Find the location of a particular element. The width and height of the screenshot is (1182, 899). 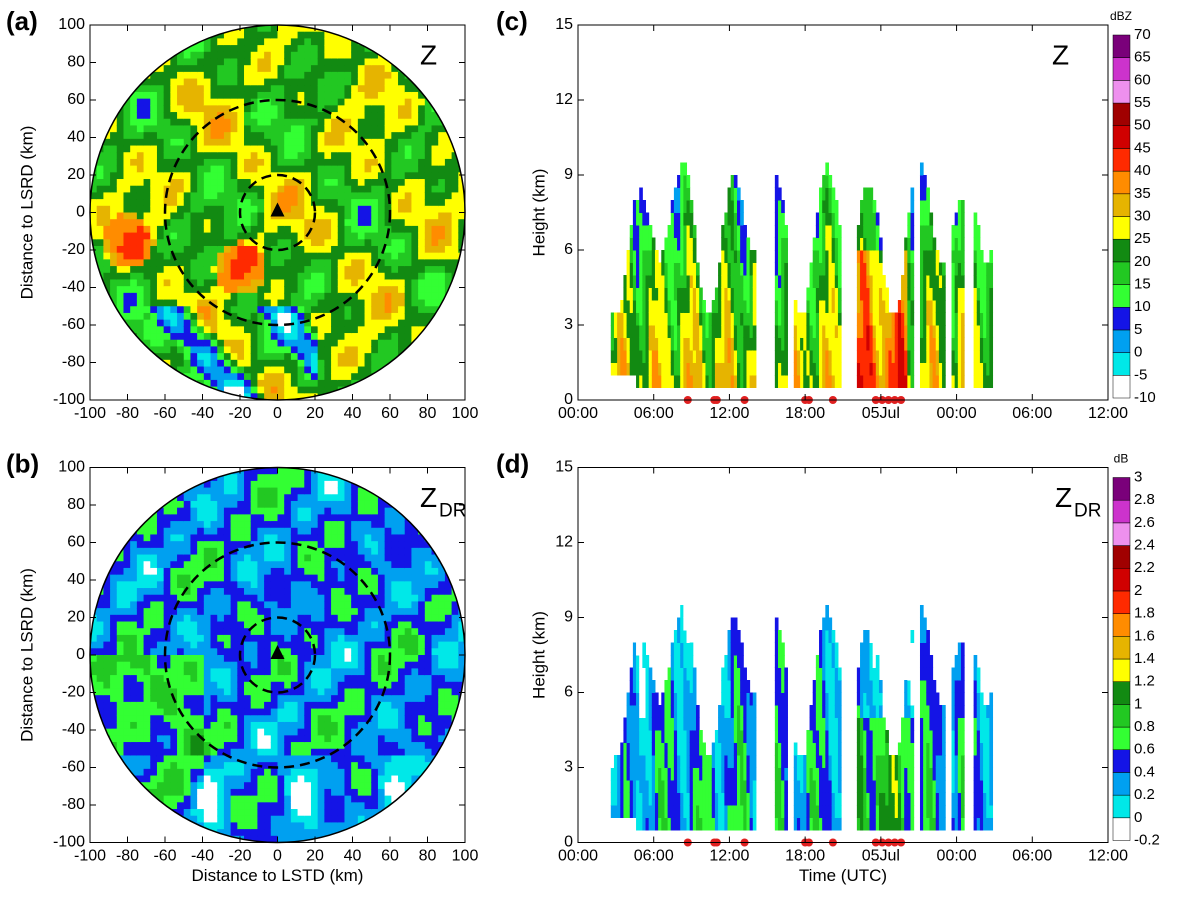

y-tick-label: 20 is located at coordinates (76, 174).